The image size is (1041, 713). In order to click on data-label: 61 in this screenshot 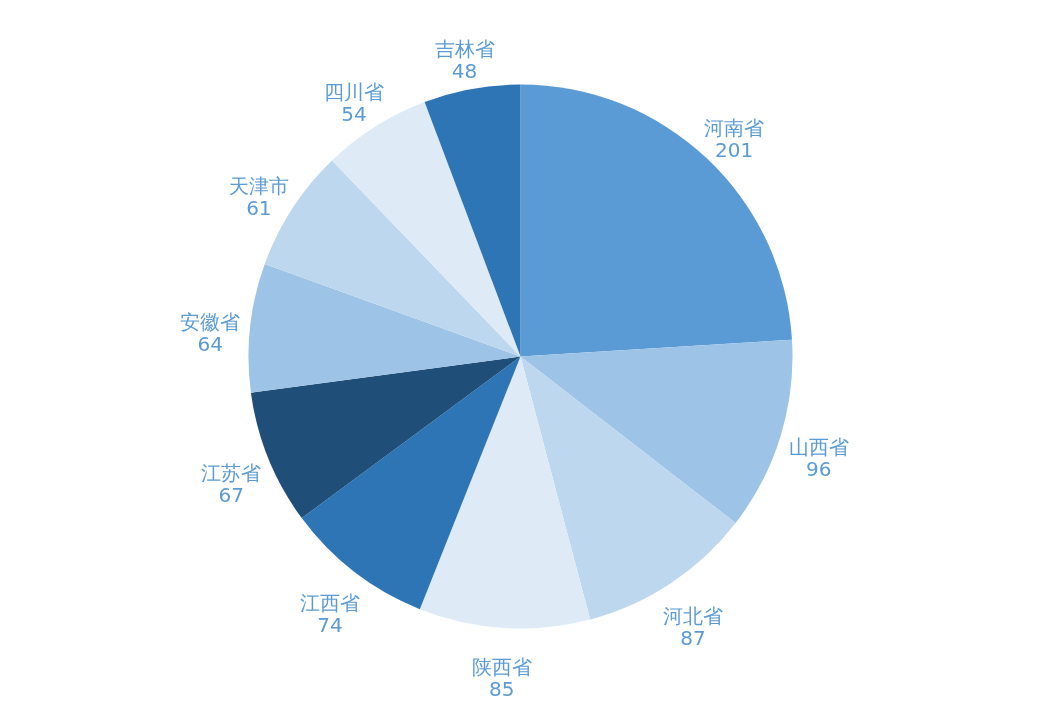, I will do `click(259, 207)`.